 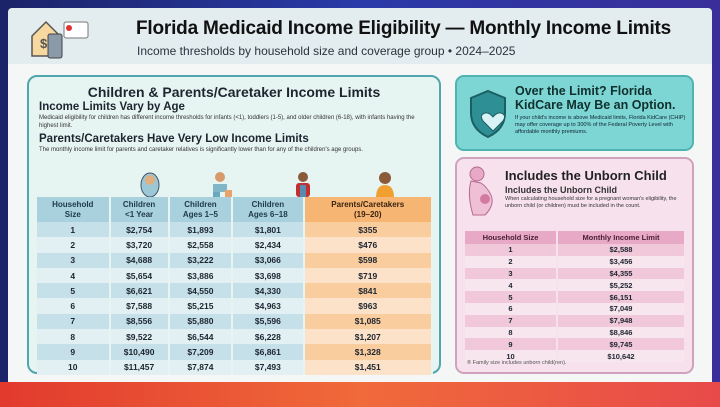 I want to click on table-cell: $5,654, so click(x=139, y=275).